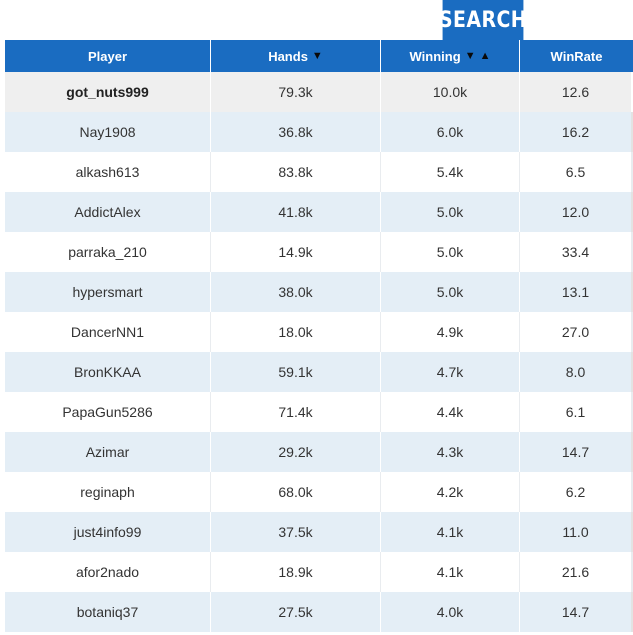  What do you see at coordinates (576, 252) in the screenshot?
I see `winrate-cell: 33.4` at bounding box center [576, 252].